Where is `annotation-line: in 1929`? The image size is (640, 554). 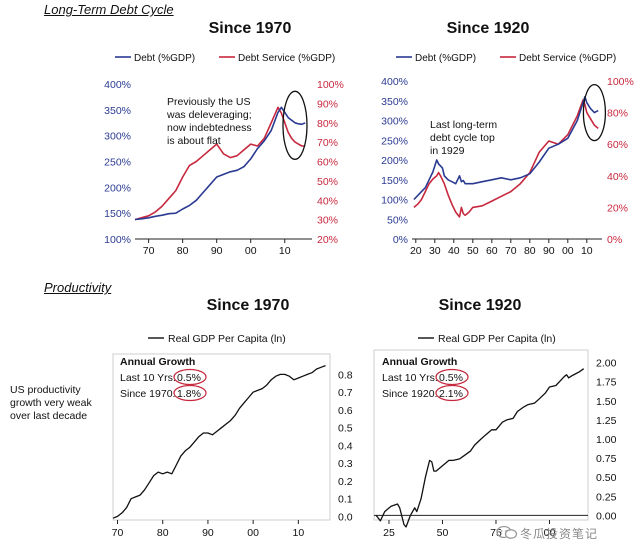
annotation-line: in 1929 is located at coordinates (447, 151).